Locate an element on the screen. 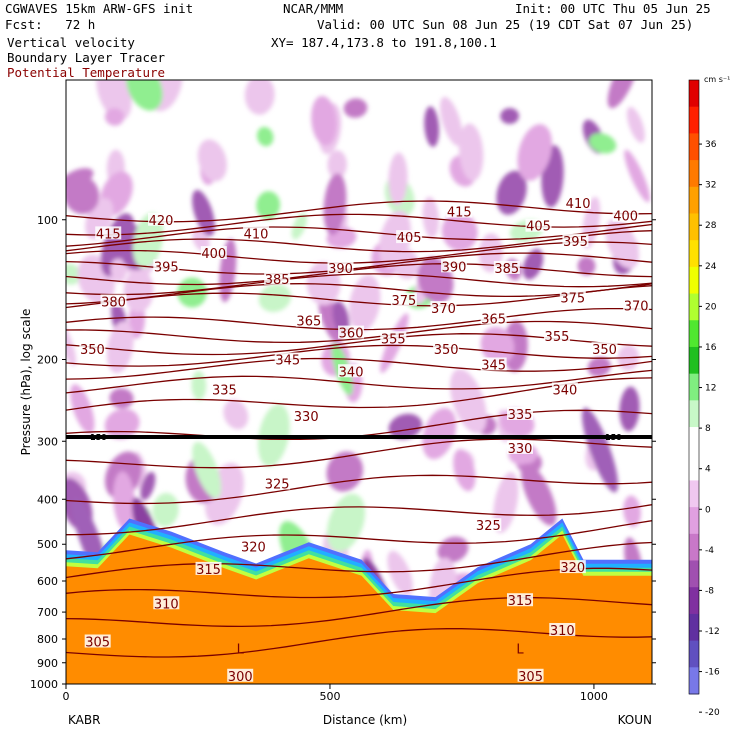  theta-label: 375 is located at coordinates (572, 298).